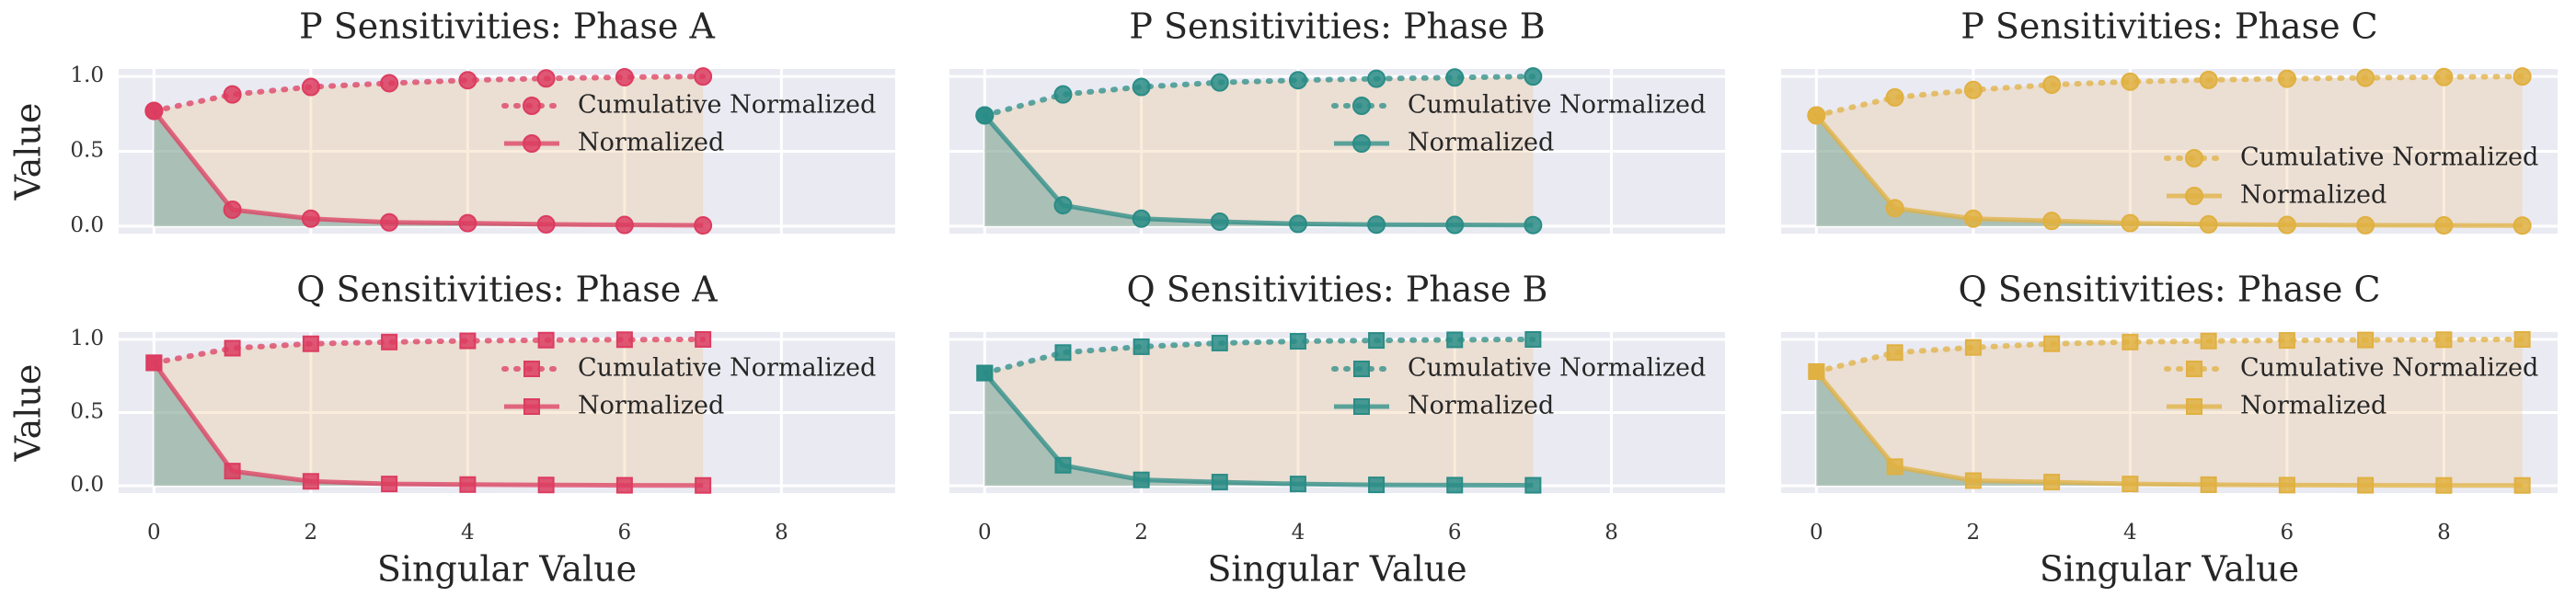 The width and height of the screenshot is (2576, 597). Describe the element at coordinates (1337, 290) in the screenshot. I see `chart-title: Q Sensitivities: Phase B` at that location.